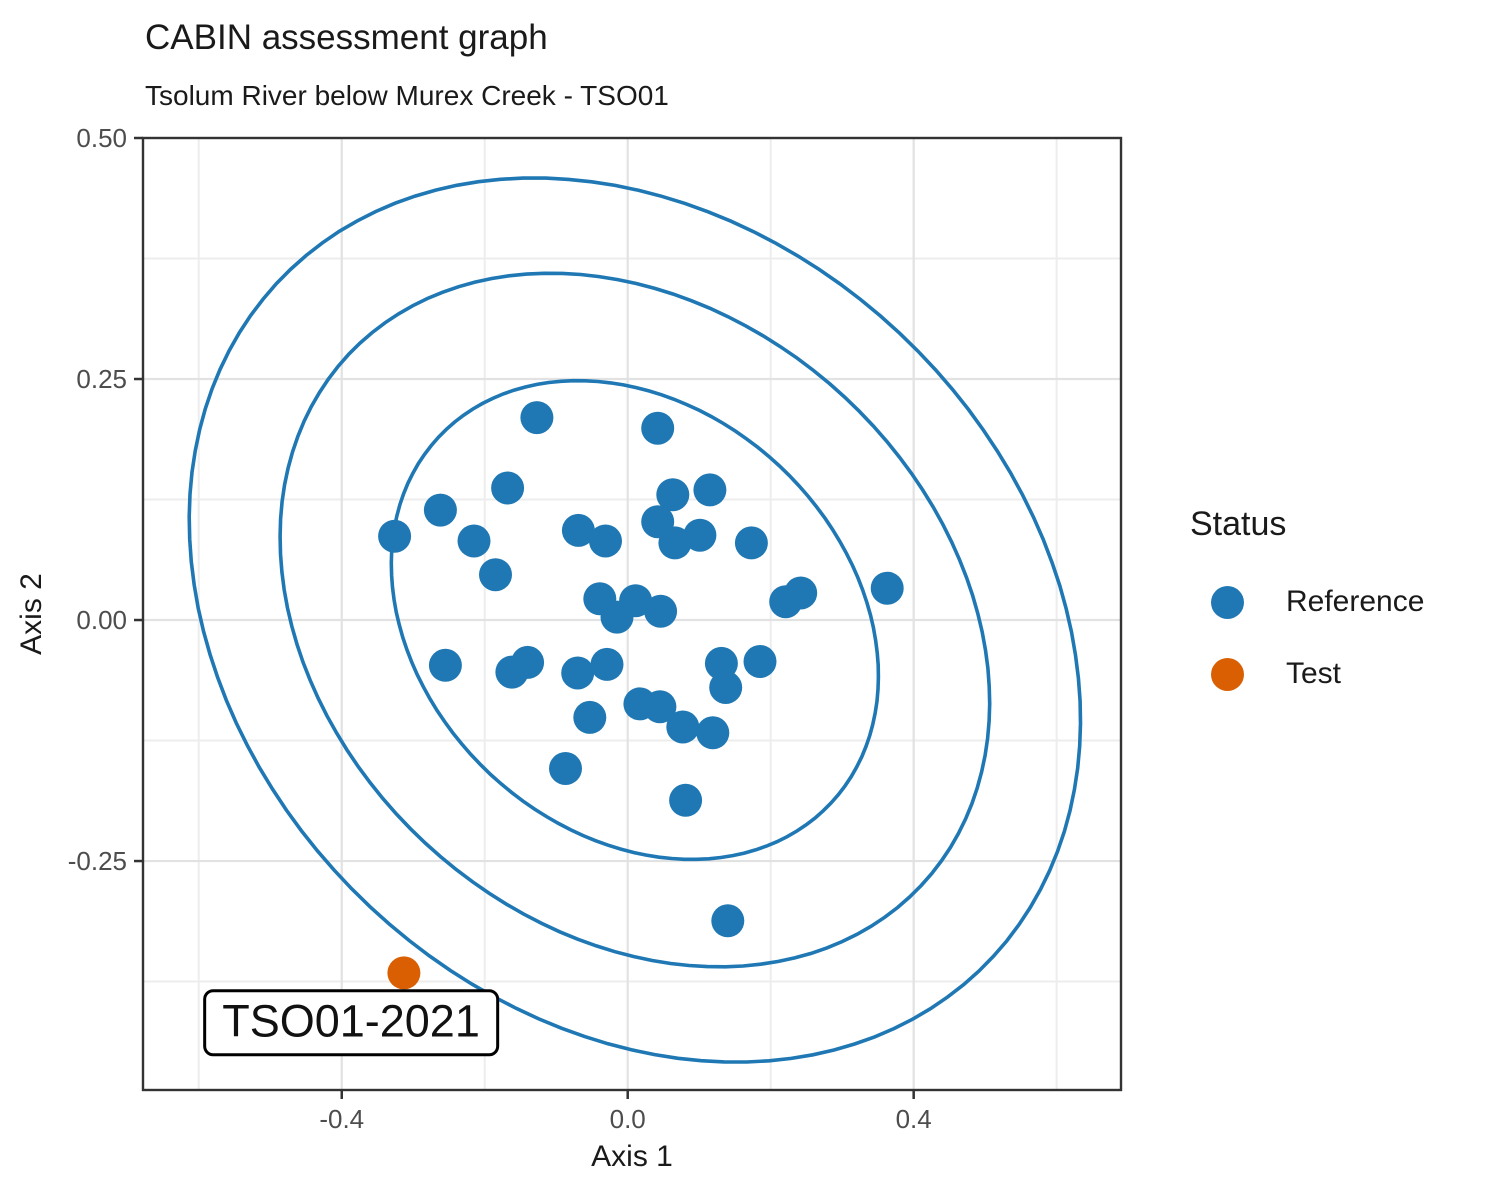 The height and width of the screenshot is (1200, 1500). Describe the element at coordinates (101, 138) in the screenshot. I see `y-tick-label: 0.50` at that location.